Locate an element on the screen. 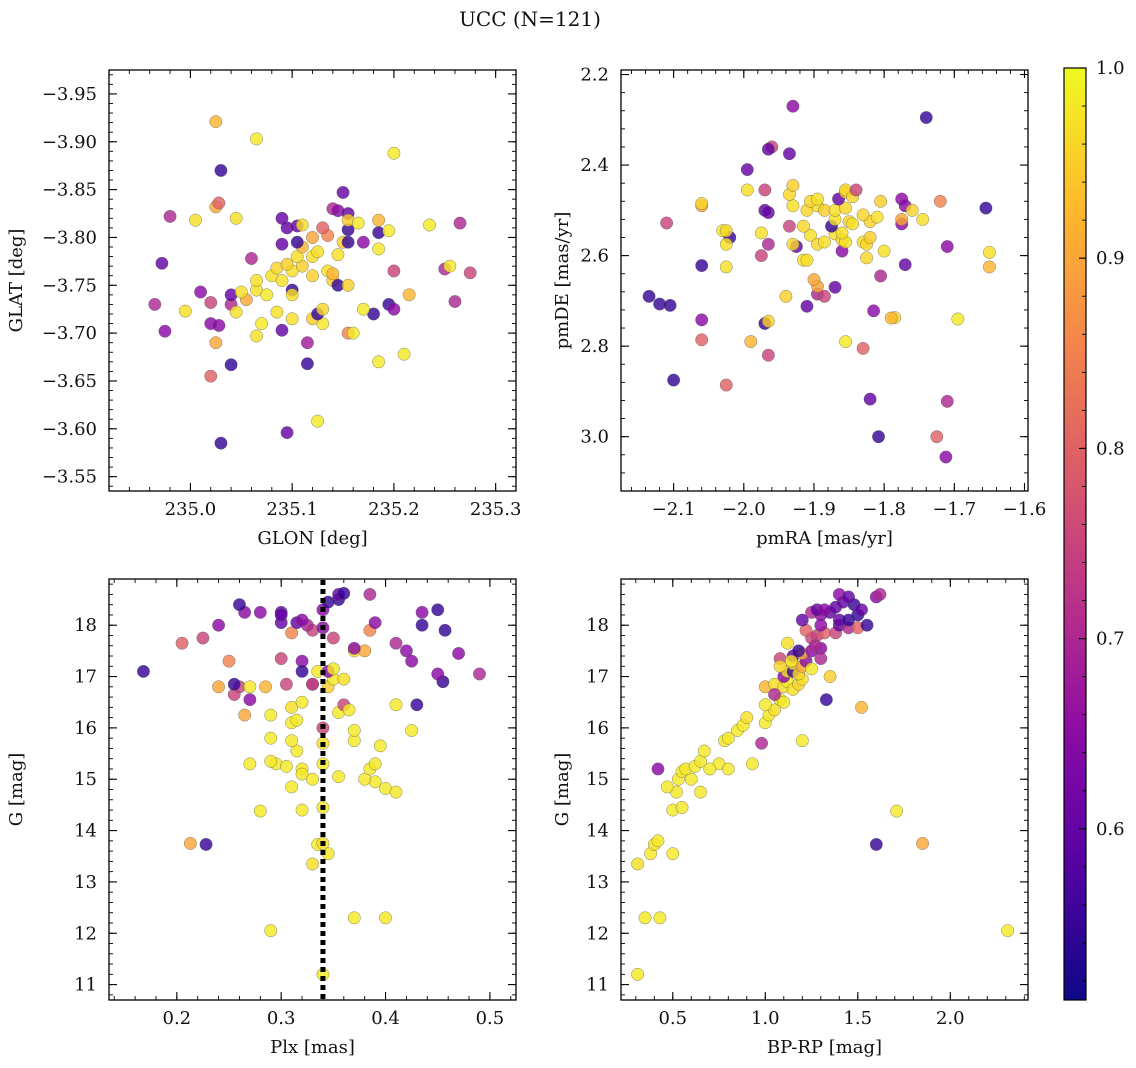 The width and height of the screenshot is (1136, 1068). colorbar-gradient is located at coordinates (1075, 534).